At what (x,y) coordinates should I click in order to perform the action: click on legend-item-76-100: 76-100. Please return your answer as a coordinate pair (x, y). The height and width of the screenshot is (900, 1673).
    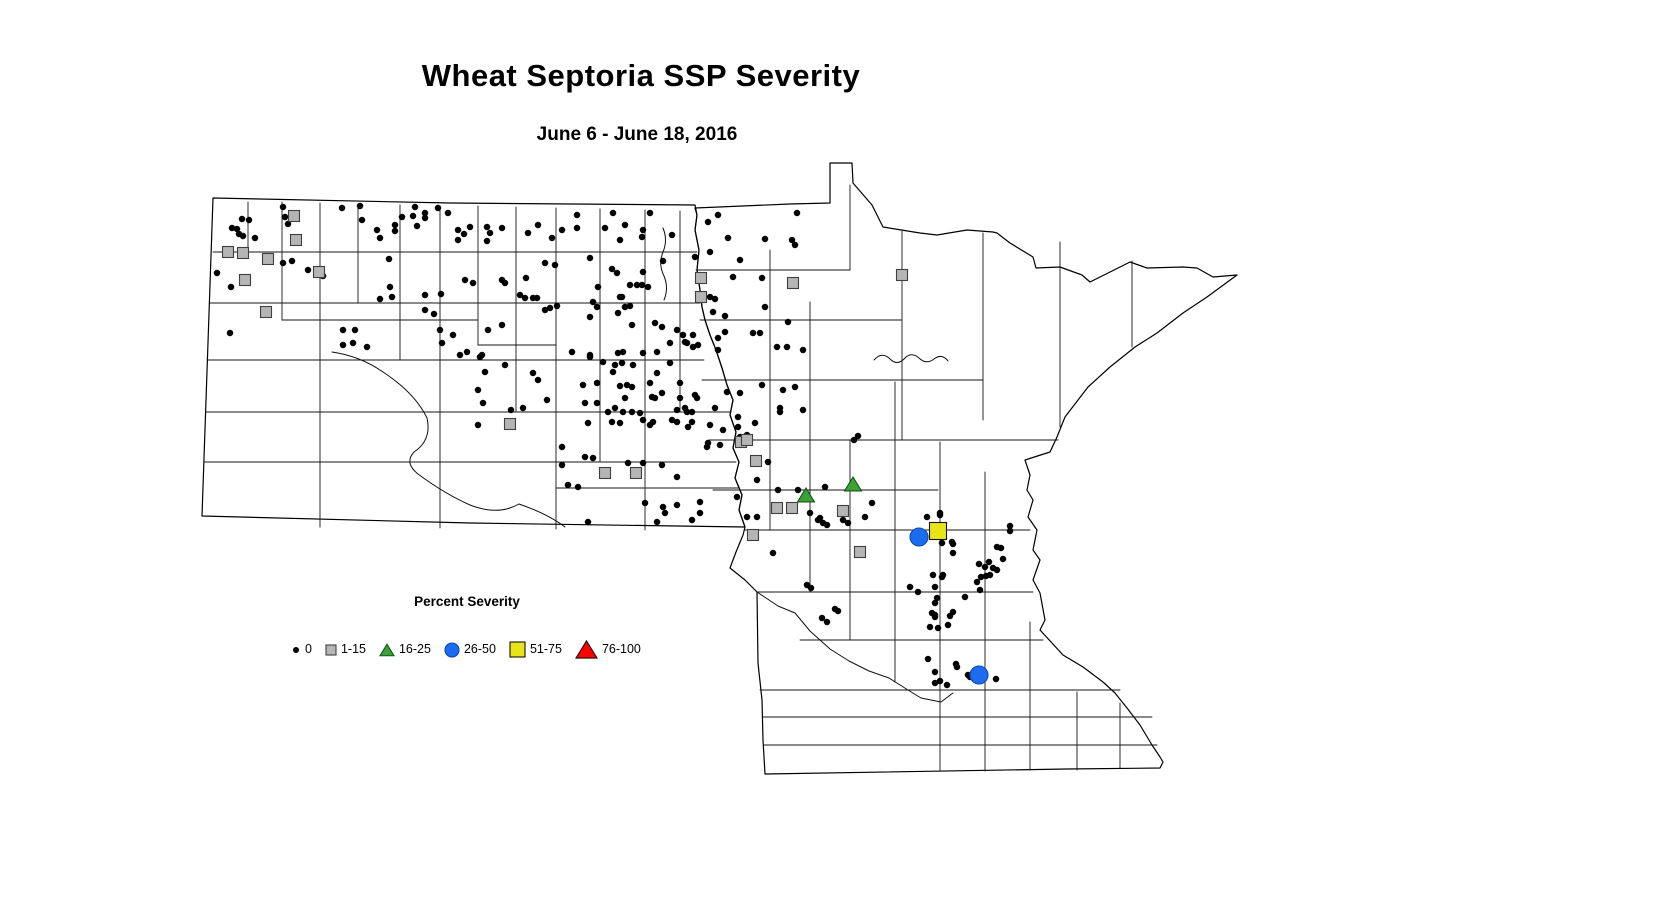
    Looking at the image, I should click on (607, 649).